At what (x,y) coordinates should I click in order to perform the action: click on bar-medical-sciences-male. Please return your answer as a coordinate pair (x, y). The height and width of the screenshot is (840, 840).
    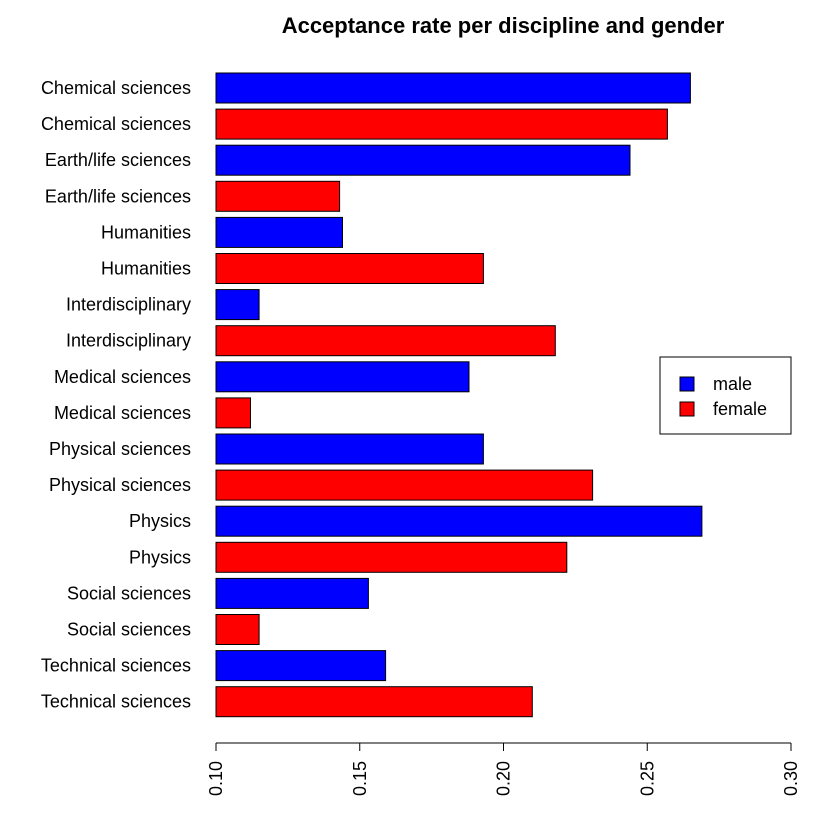
    Looking at the image, I should click on (342, 377).